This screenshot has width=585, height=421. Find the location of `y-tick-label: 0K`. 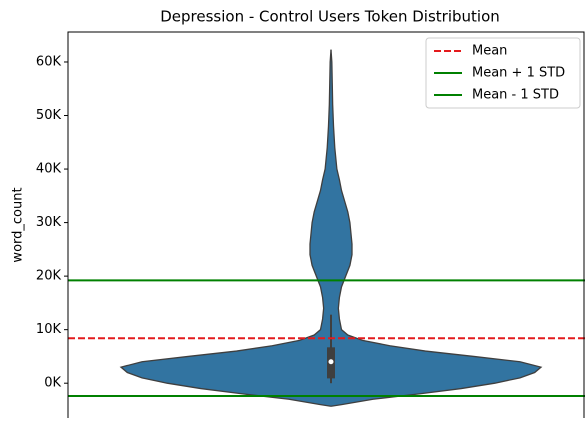

y-tick-label: 0K is located at coordinates (52, 383).